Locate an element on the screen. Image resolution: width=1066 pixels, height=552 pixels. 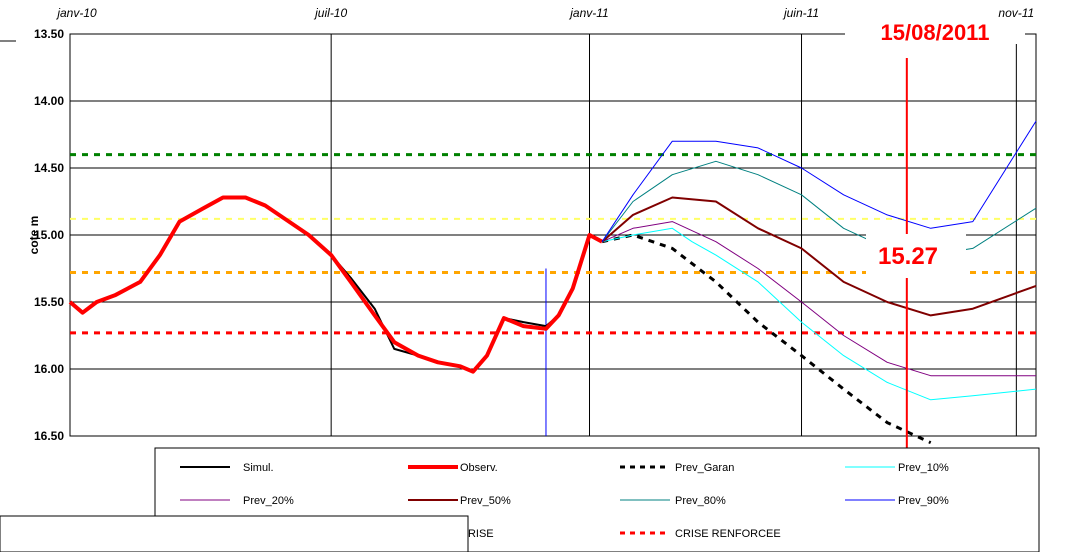
y-axis-label: cote m is located at coordinates (34, 235).